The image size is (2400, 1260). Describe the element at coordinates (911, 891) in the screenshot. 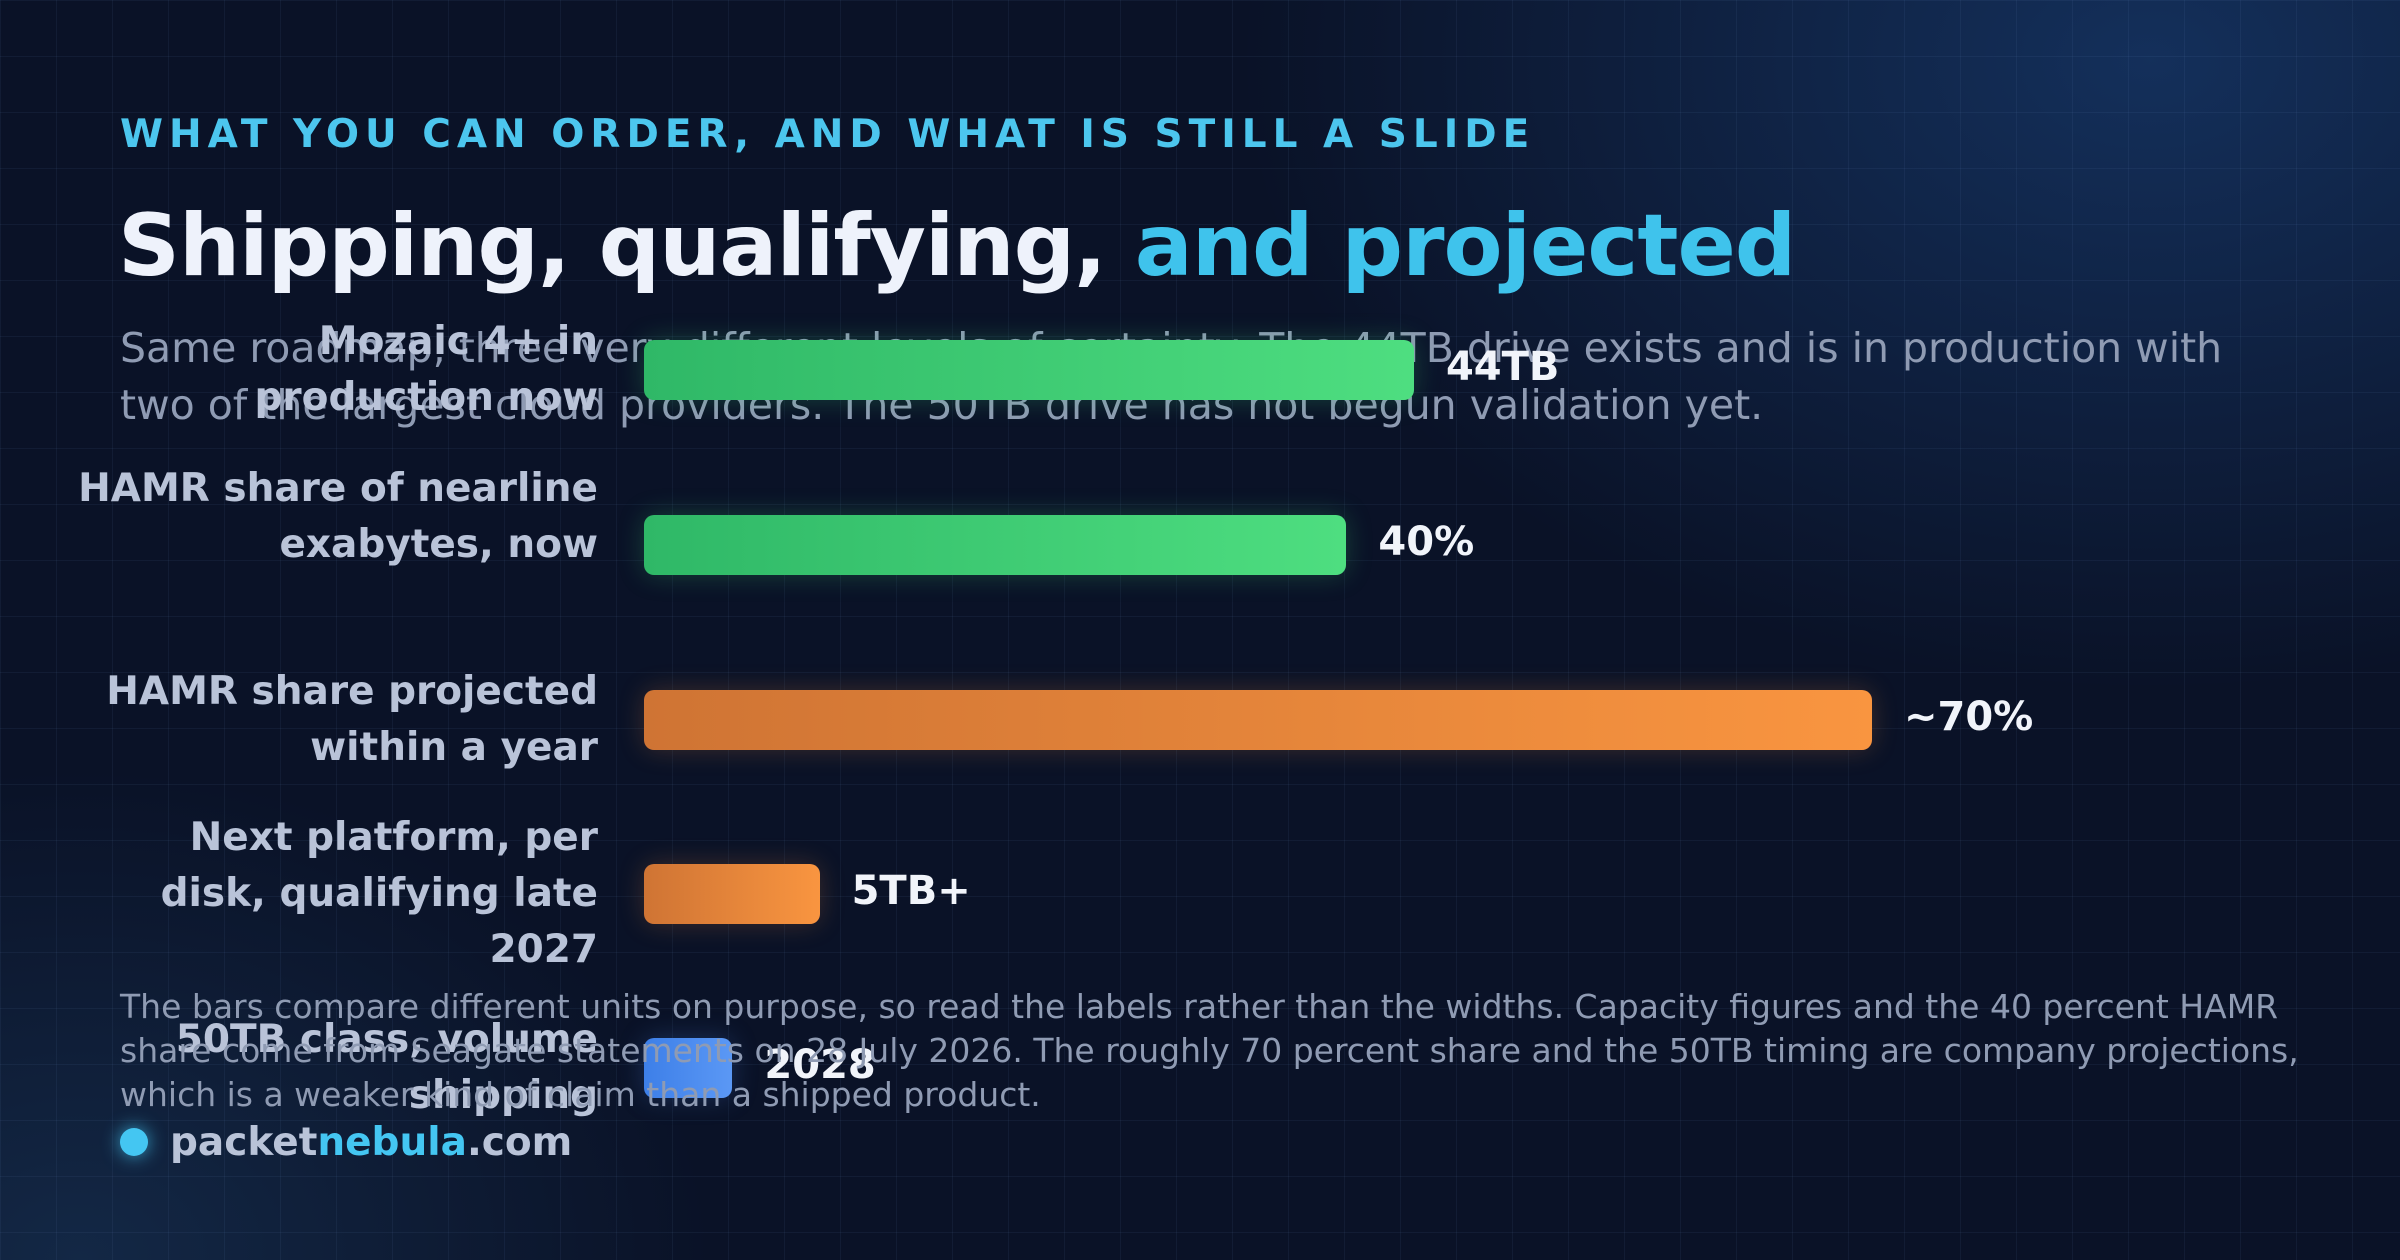

I see `bar-value-label: 5TB+` at that location.